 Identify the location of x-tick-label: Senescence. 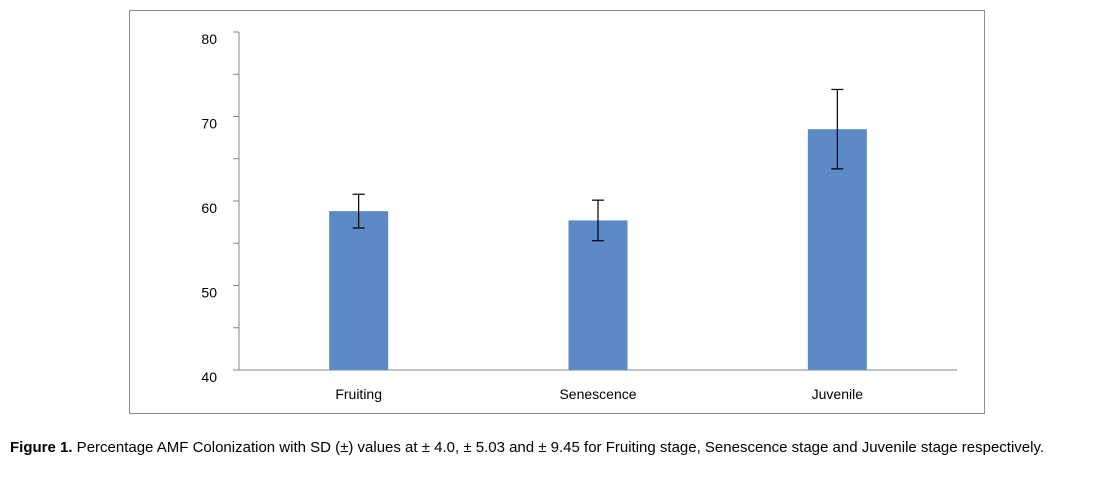
(597, 394).